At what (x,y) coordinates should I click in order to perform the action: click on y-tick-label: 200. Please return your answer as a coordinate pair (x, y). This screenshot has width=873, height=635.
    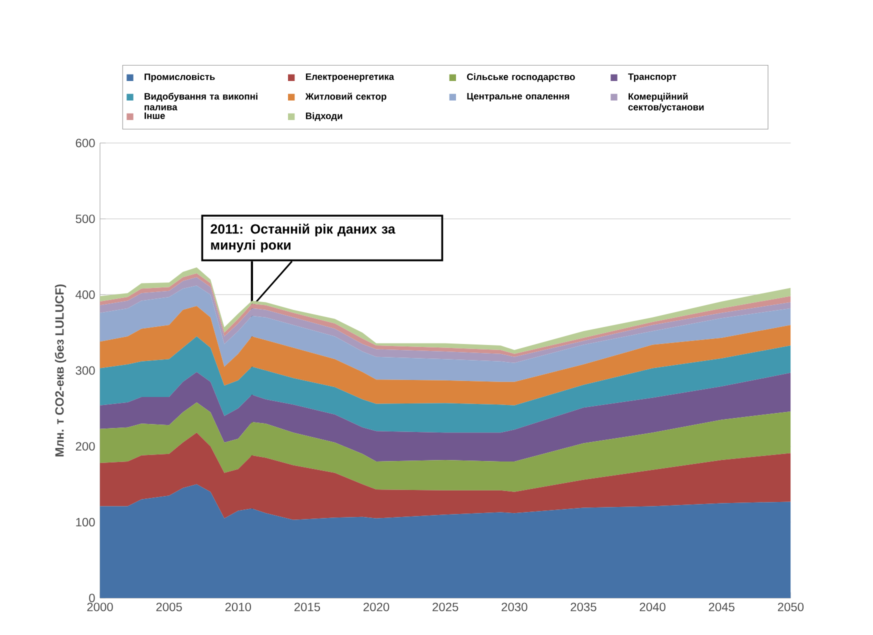
    Looking at the image, I should click on (85, 446).